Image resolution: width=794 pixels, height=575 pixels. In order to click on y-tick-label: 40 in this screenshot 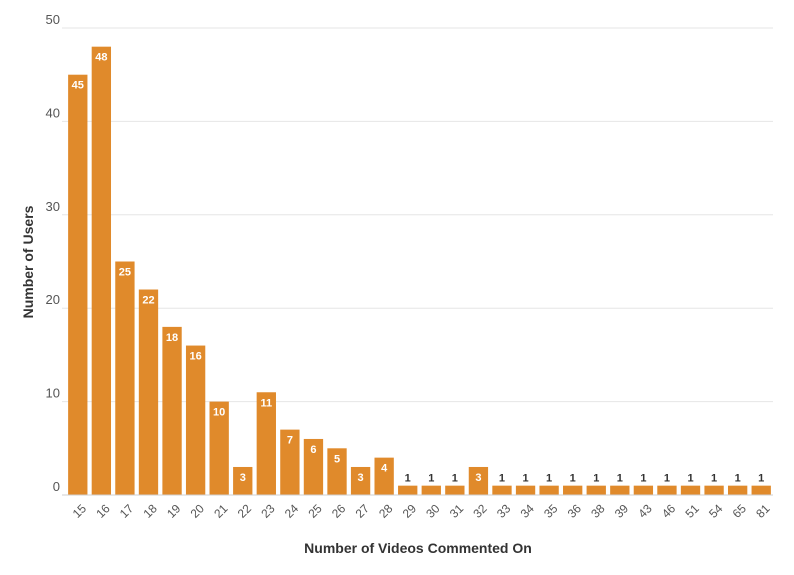, I will do `click(53, 112)`.